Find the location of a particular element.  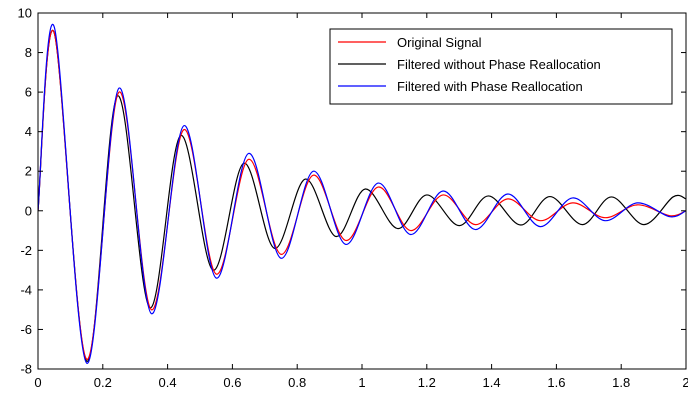

legend-label-1: Filtered without Phase Reallocation is located at coordinates (499, 64).